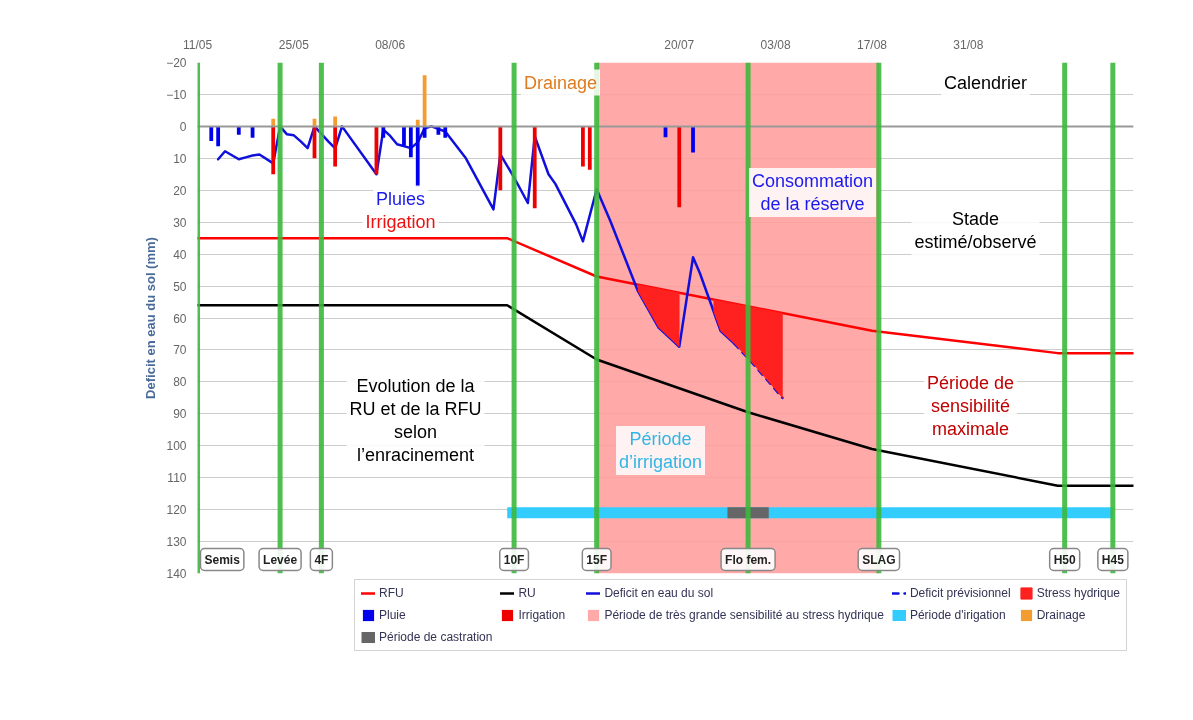 The image size is (1193, 720). I want to click on annotation: Stade estimé/observé, so click(975, 230).